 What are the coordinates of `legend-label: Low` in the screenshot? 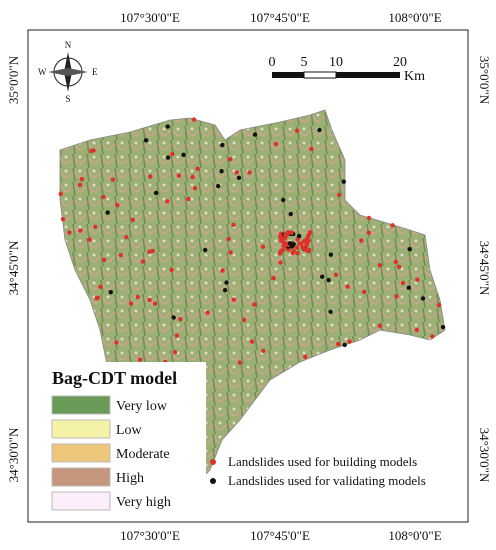 It's located at (129, 430).